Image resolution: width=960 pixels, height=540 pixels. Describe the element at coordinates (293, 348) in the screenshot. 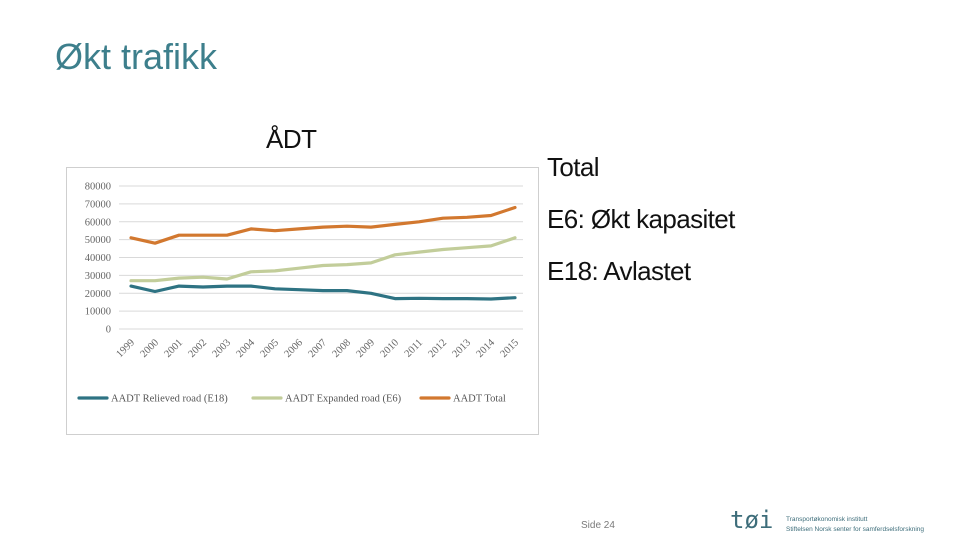

I see `x-tick-label: 2006` at that location.